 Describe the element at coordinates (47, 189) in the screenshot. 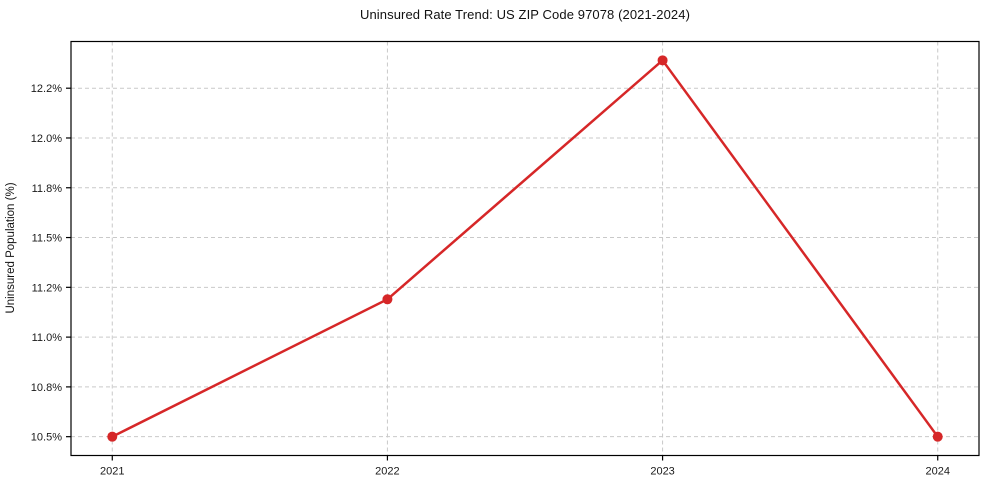

I see `y-tick-label: 11.8%` at that location.